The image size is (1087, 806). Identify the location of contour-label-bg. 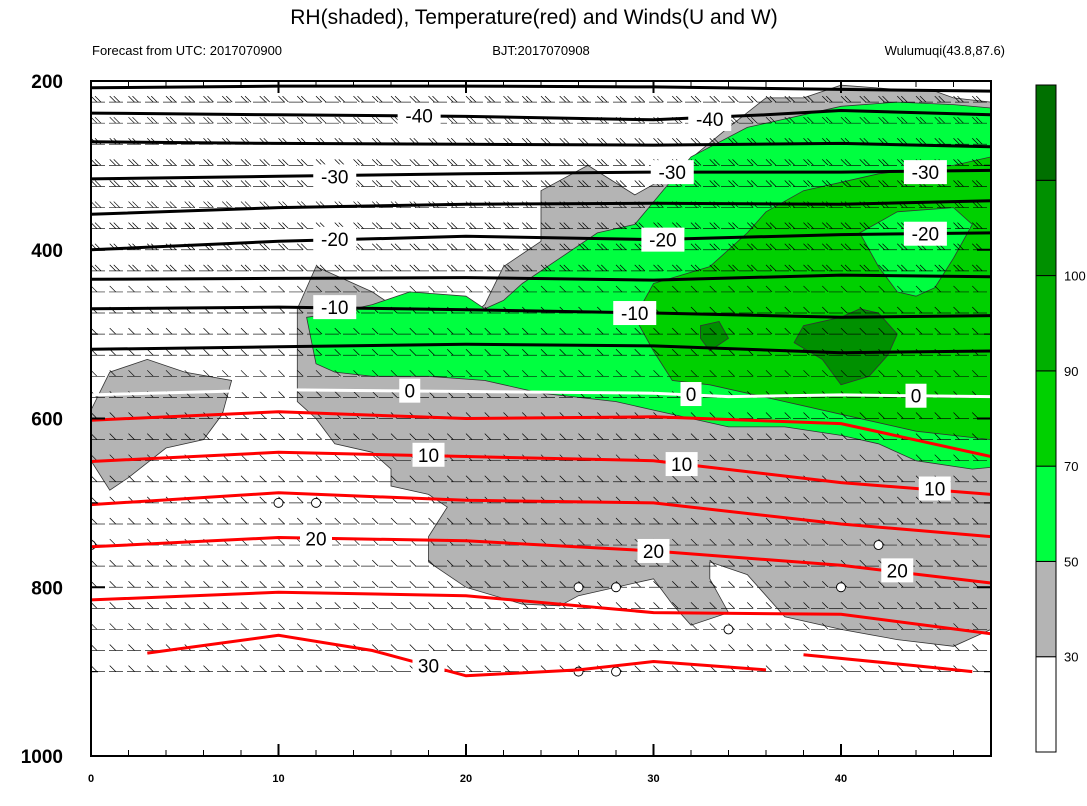
(934, 488).